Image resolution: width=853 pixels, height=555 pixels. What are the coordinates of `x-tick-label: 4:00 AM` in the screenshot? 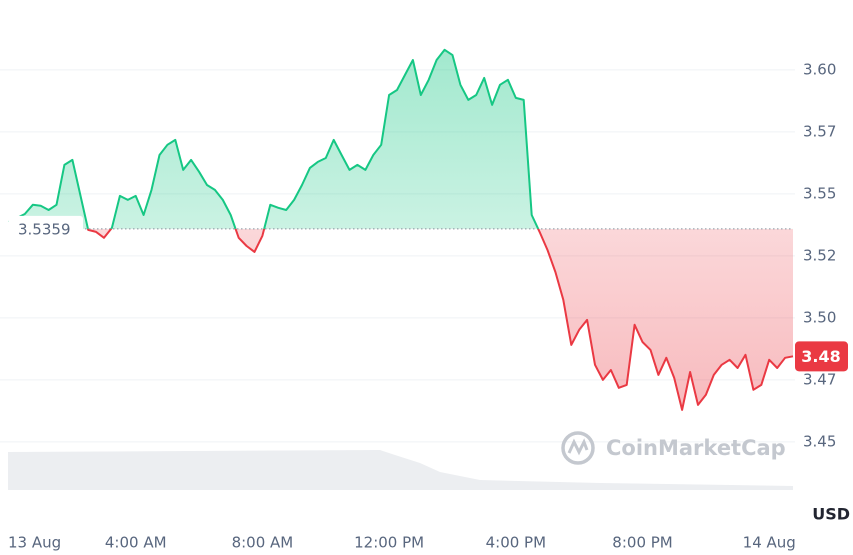 It's located at (136, 543).